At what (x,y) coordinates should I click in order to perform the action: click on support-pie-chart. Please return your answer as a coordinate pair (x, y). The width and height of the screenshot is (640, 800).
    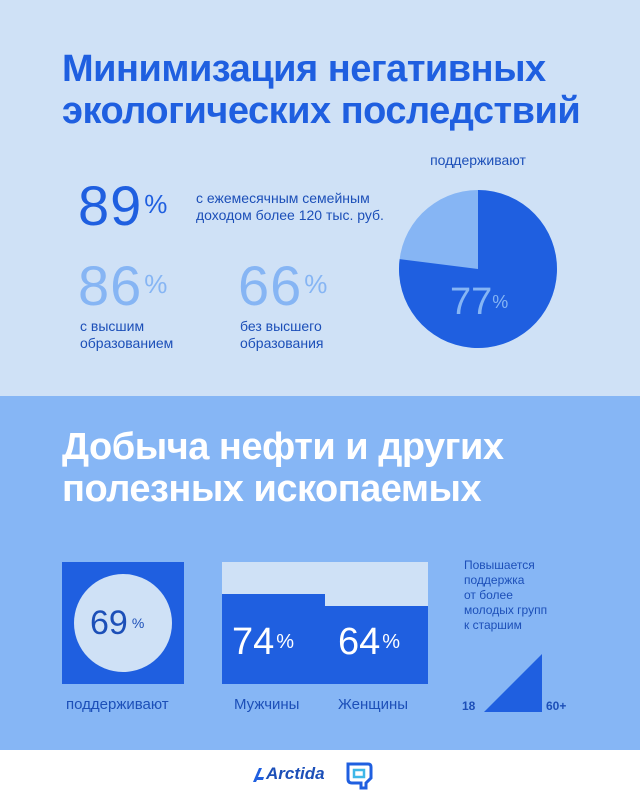
    Looking at the image, I should click on (477, 269).